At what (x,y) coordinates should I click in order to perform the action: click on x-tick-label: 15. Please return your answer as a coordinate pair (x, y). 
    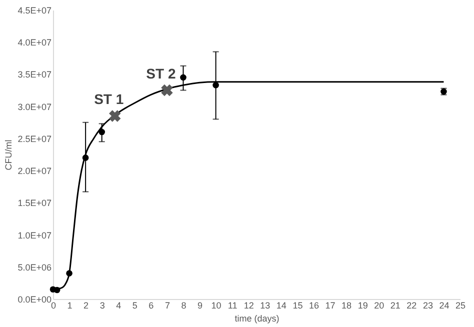
    Looking at the image, I should click on (297, 305).